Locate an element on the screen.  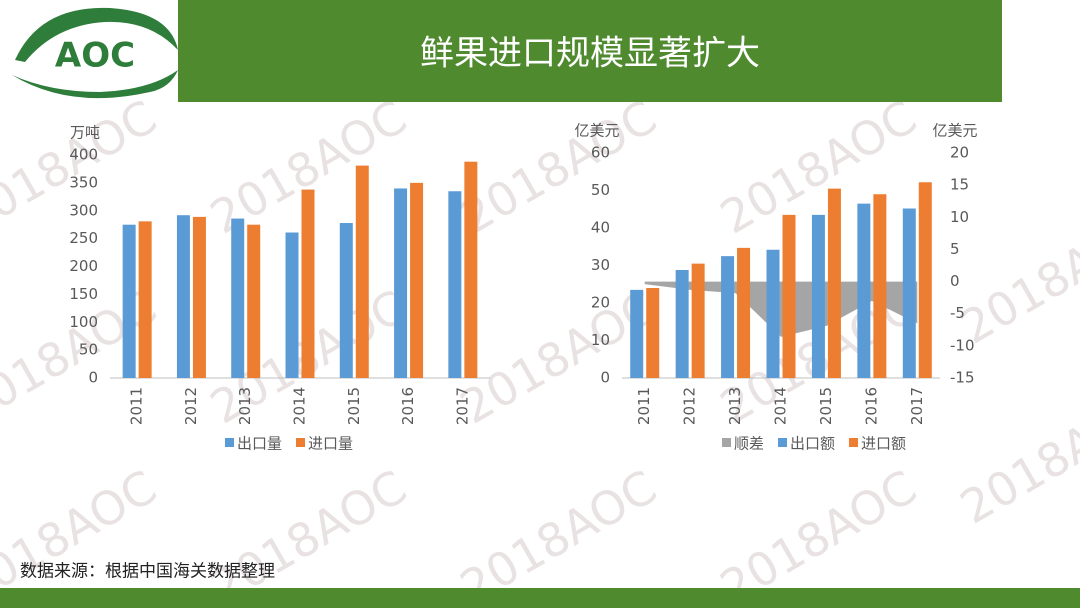
header-bar is located at coordinates (590, 51).